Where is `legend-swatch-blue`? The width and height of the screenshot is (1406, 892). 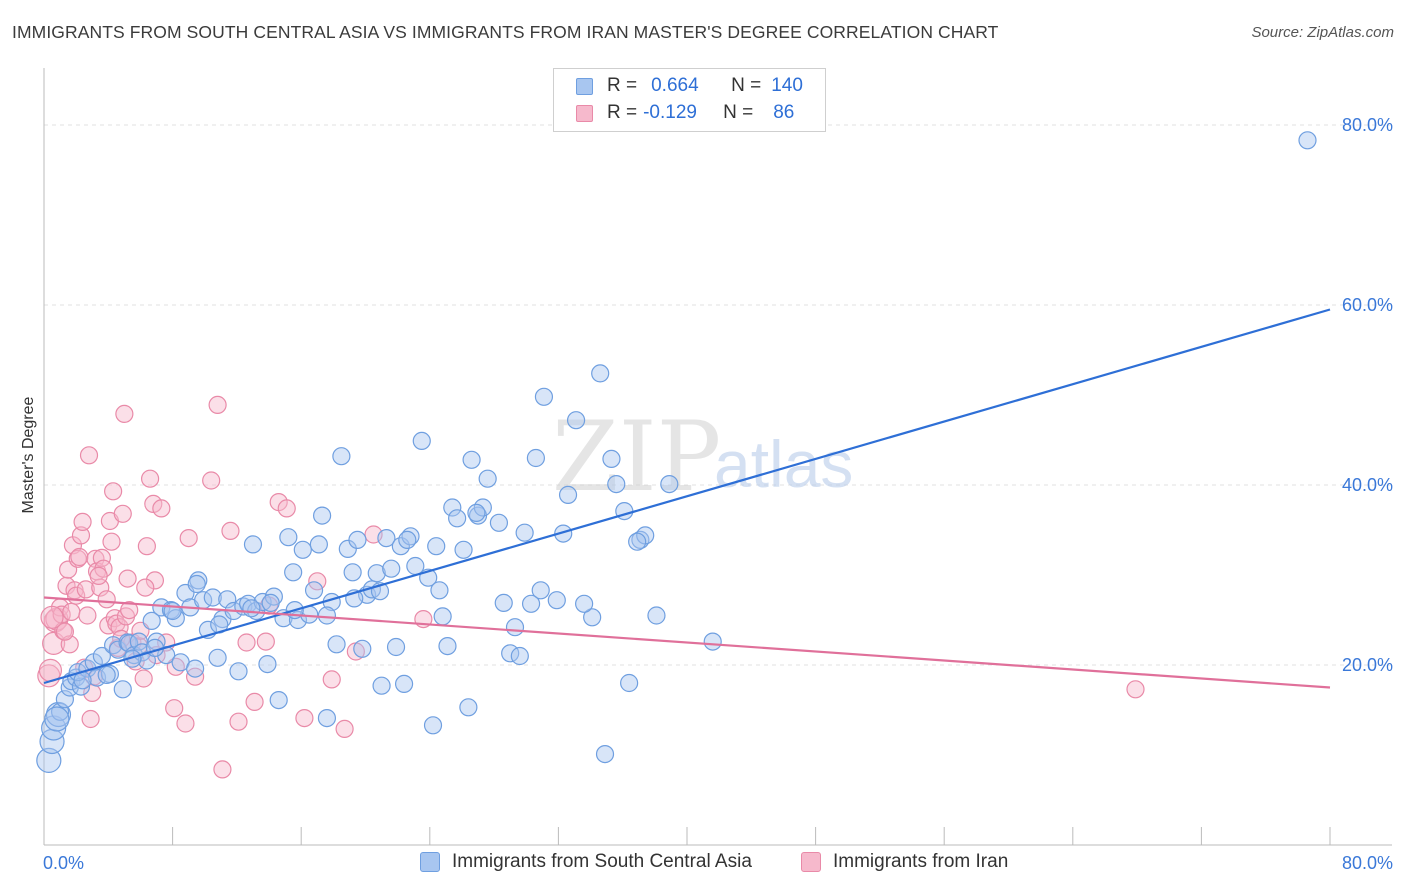 legend-swatch-blue is located at coordinates (584, 86).